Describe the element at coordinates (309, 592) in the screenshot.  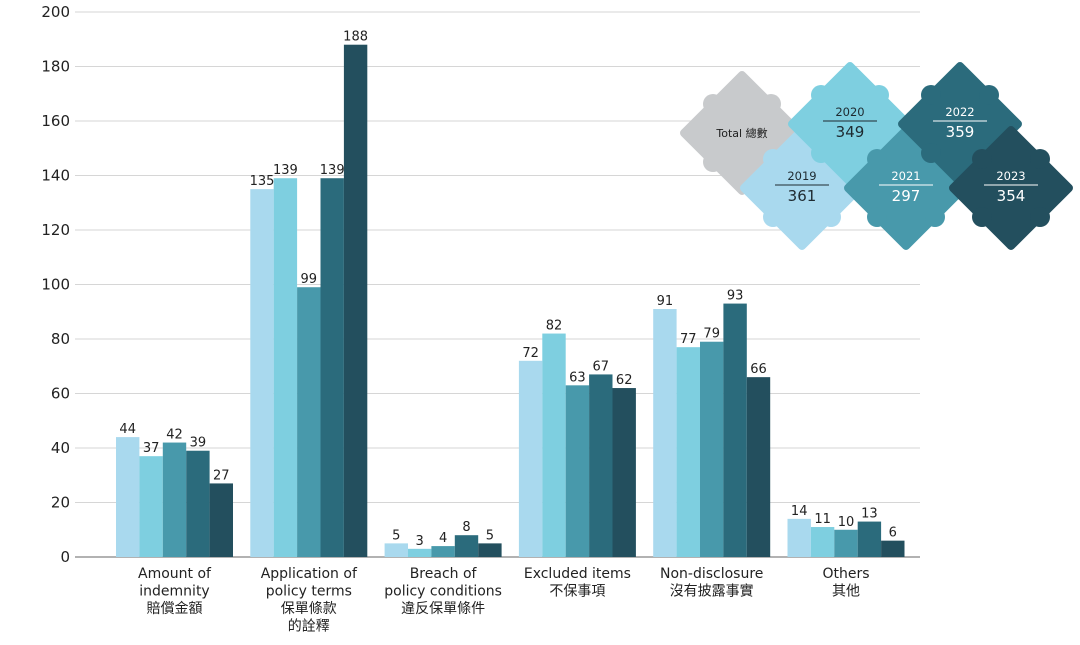
I see `category-label: policy terms` at that location.